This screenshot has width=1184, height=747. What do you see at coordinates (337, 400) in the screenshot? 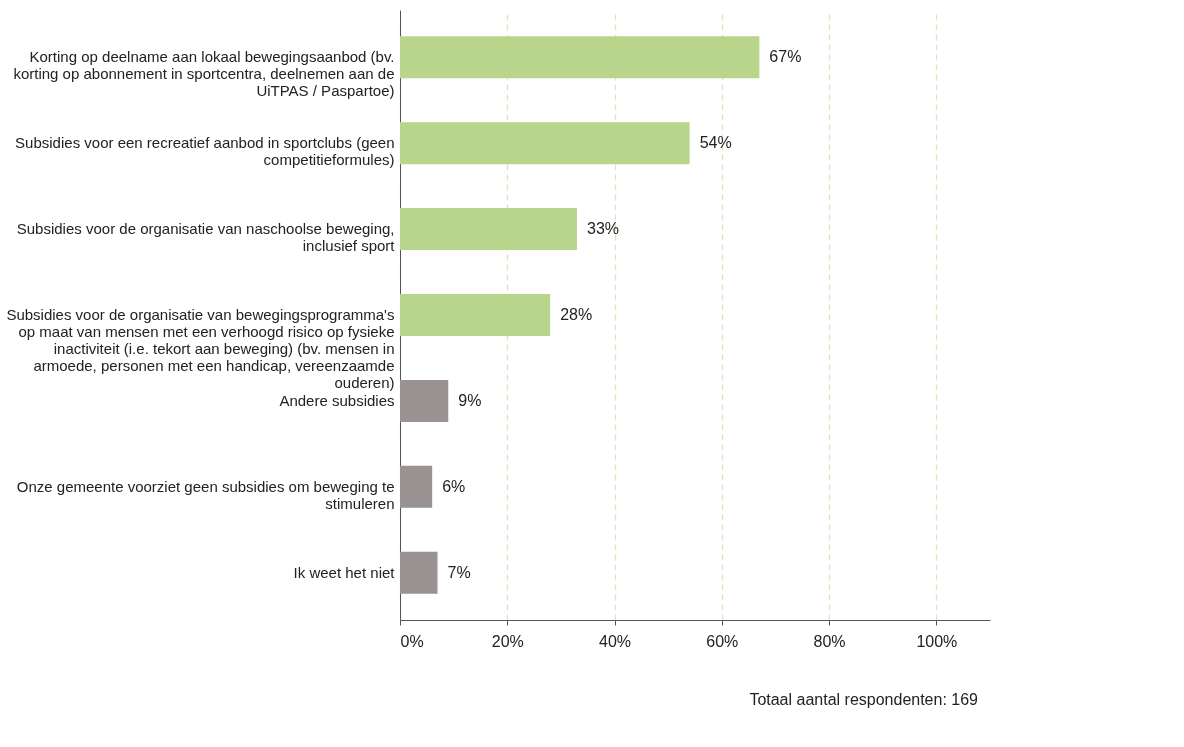
I see `y-tick-label: Andere subsidies` at bounding box center [337, 400].